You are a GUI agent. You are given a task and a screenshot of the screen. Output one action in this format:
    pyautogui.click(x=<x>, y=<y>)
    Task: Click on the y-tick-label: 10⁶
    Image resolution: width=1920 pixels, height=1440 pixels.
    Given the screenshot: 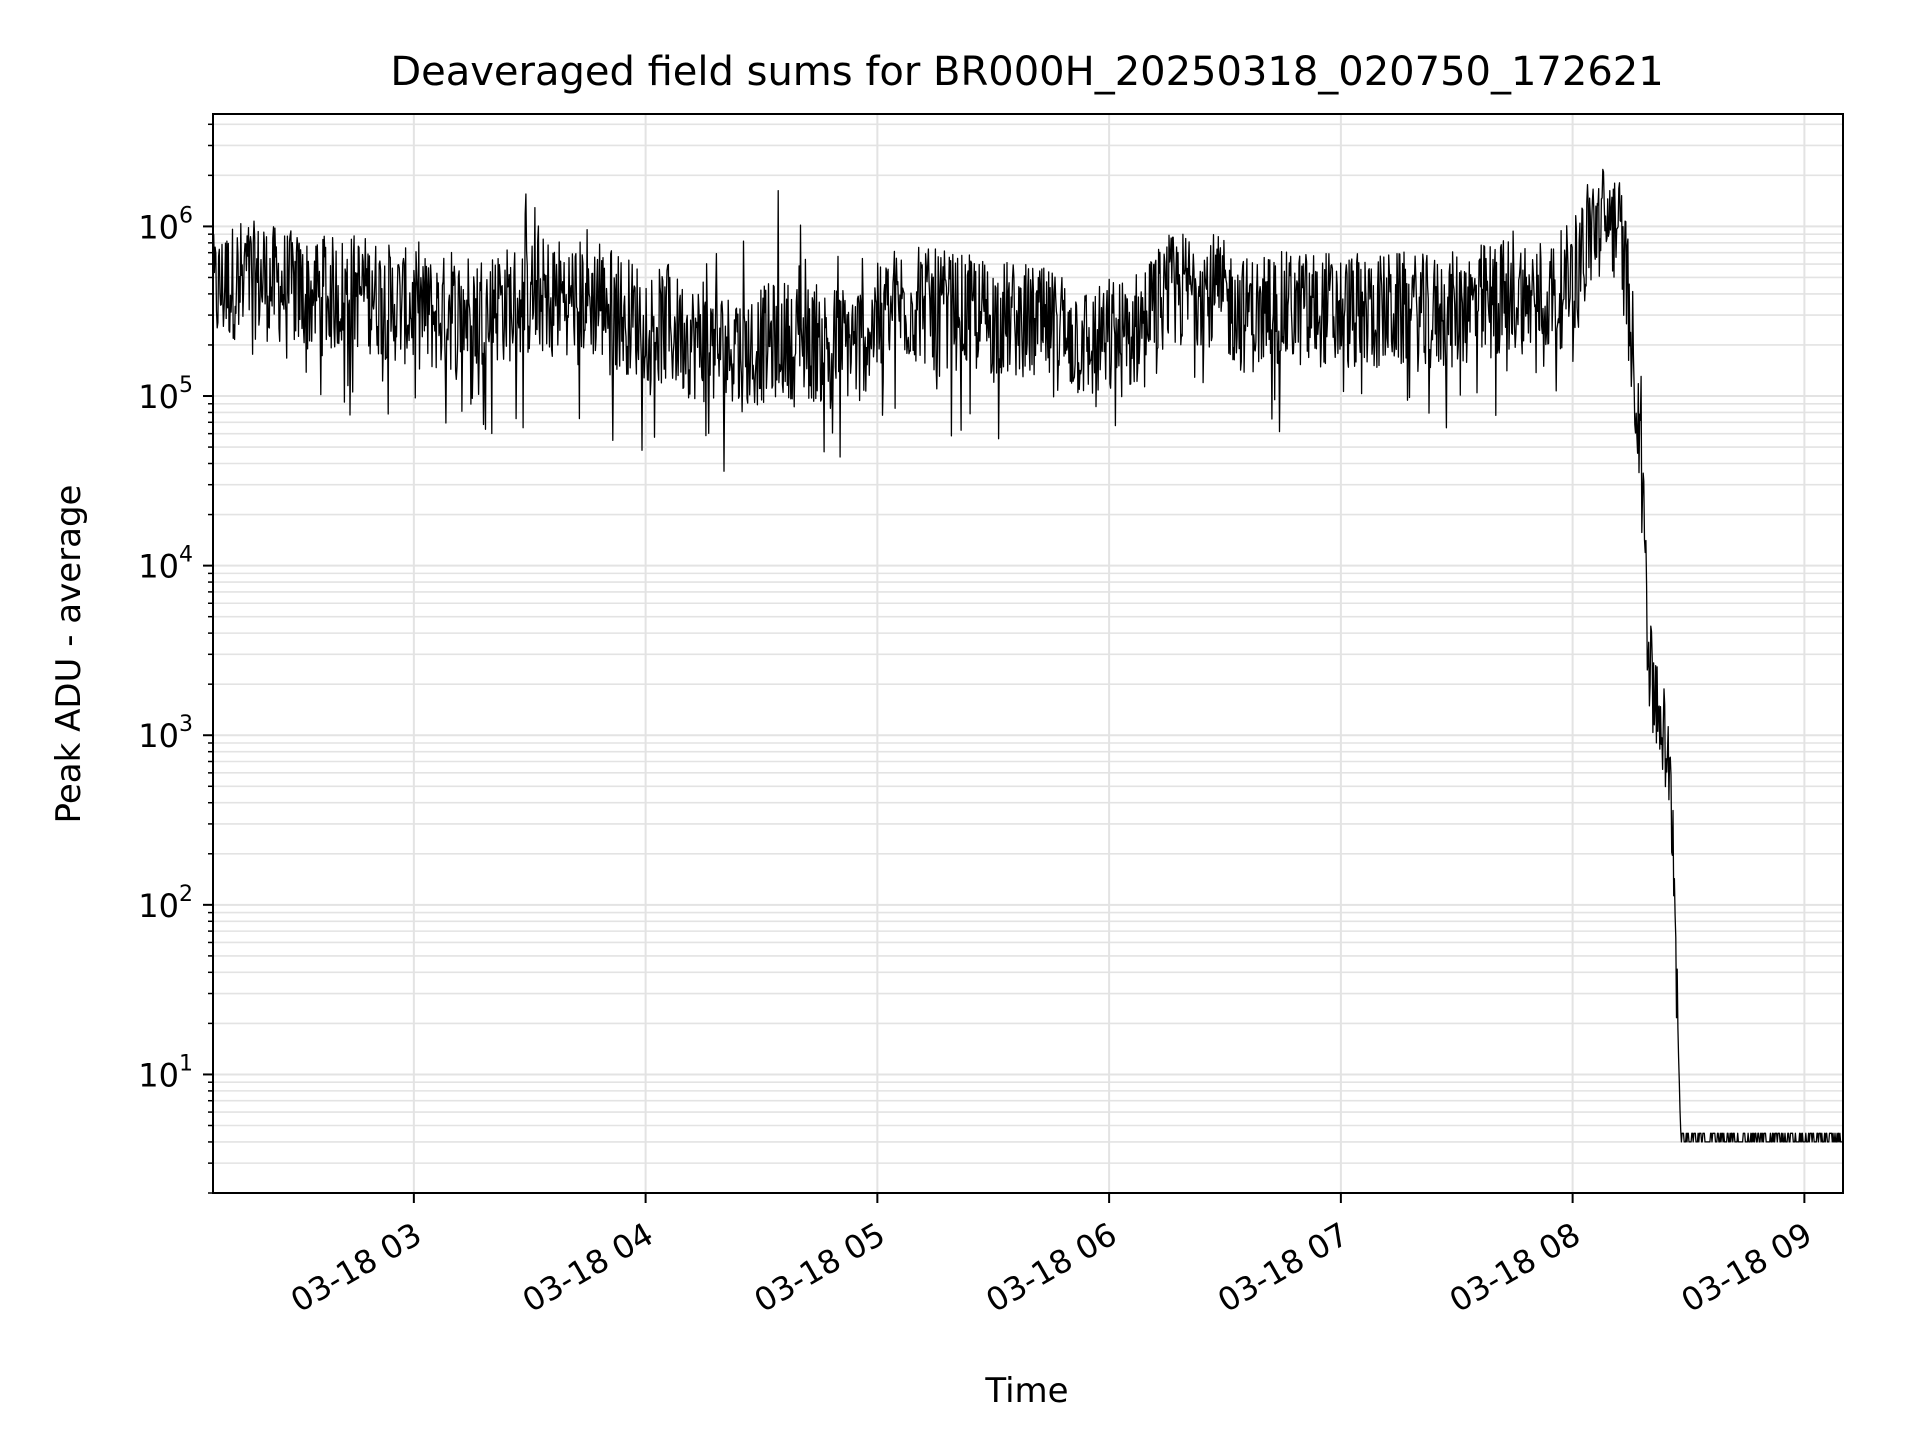 What is the action you would take?
    pyautogui.click(x=165, y=224)
    